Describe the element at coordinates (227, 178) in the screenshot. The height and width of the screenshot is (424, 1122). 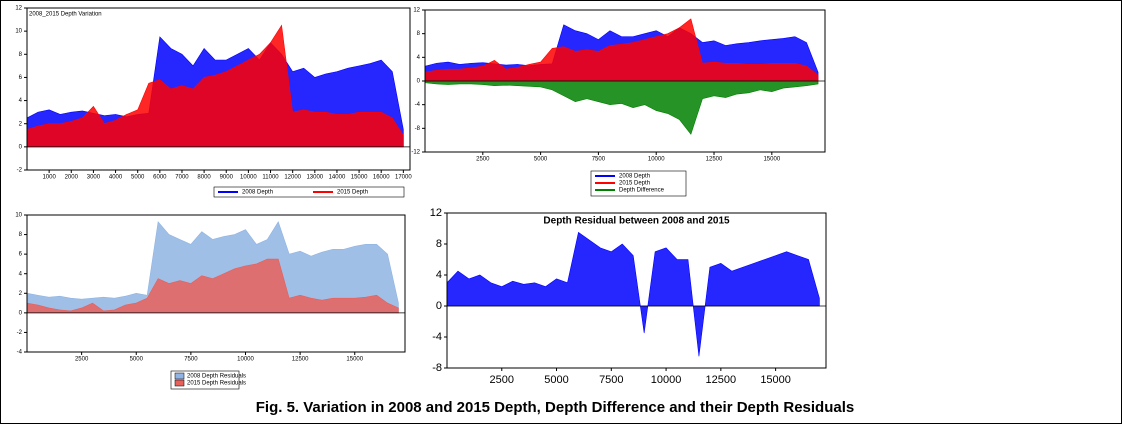
I see `x-tick-label: 9000` at that location.